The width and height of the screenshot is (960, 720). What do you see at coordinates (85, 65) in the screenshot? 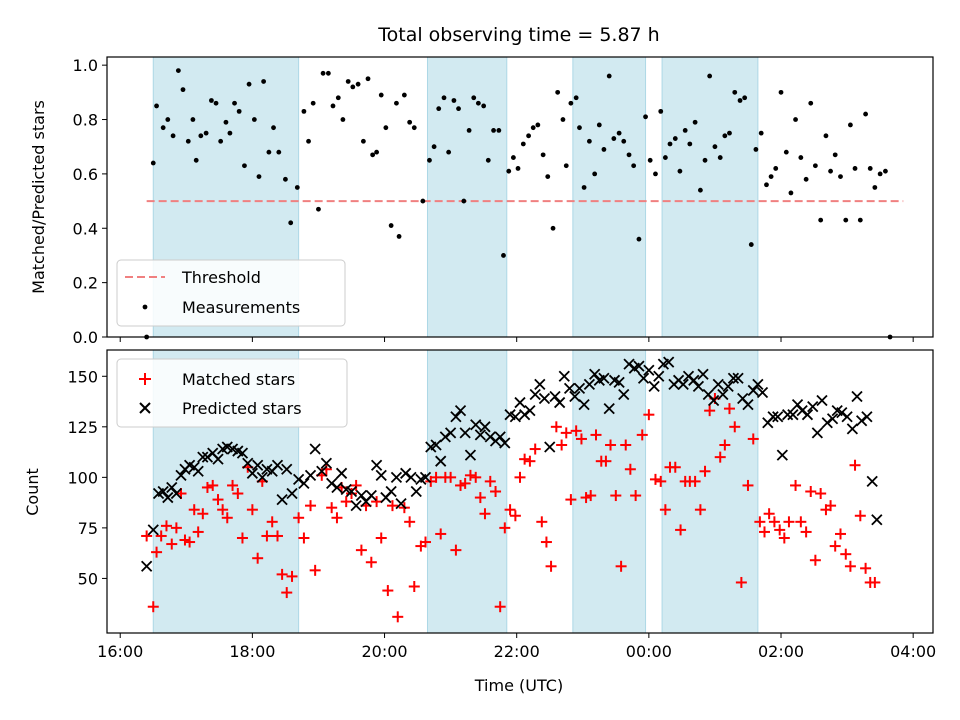
I see `top-y-tick-label: 1.0` at bounding box center [85, 65].